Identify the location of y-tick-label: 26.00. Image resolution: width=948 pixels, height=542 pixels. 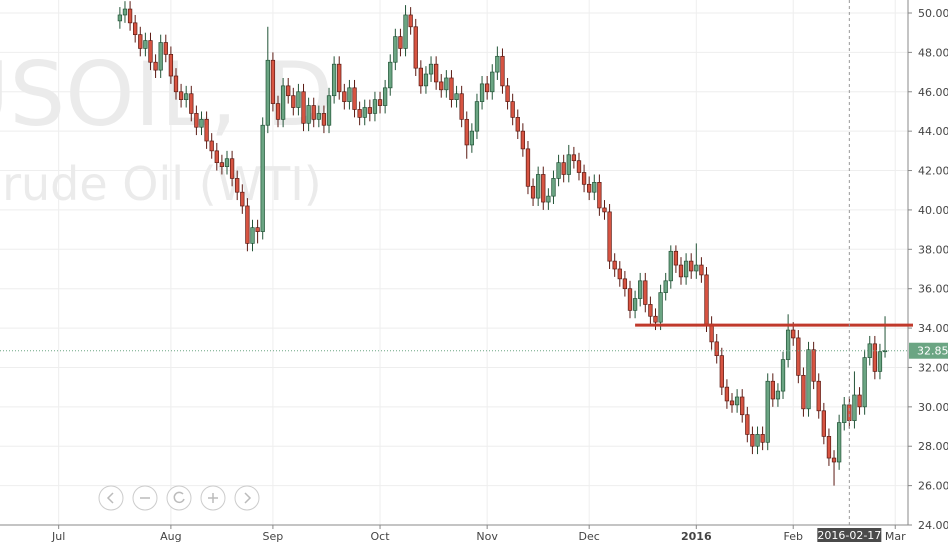
(933, 486).